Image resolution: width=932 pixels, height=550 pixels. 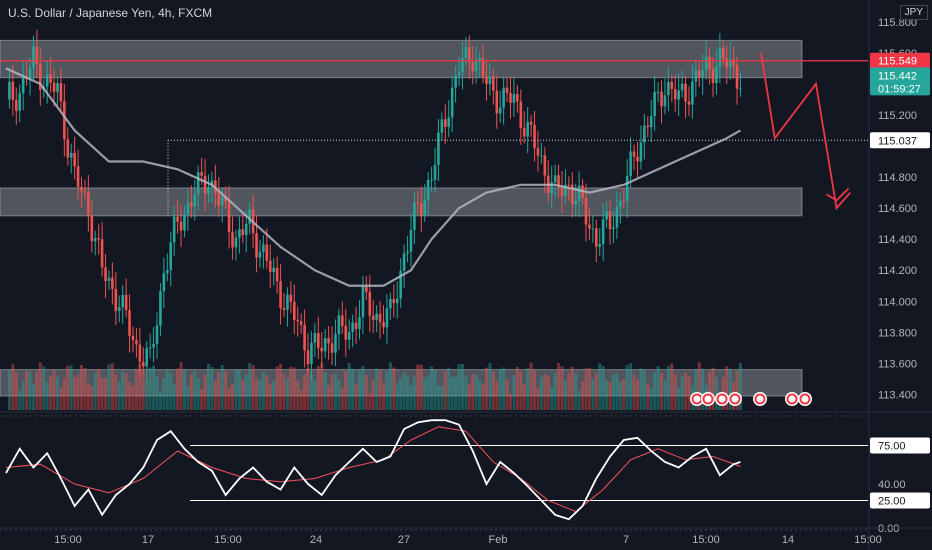 I want to click on time-tick: Feb, so click(x=498, y=540).